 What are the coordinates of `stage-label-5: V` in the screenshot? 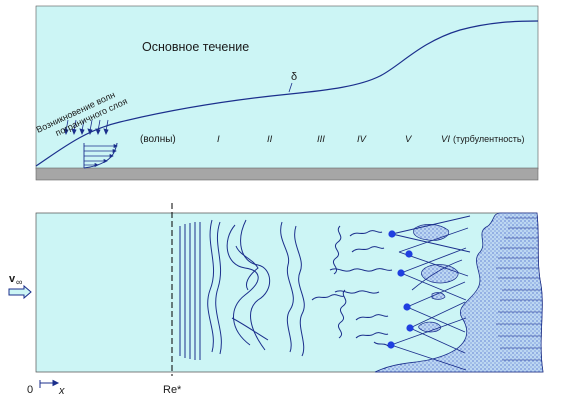 It's located at (409, 139).